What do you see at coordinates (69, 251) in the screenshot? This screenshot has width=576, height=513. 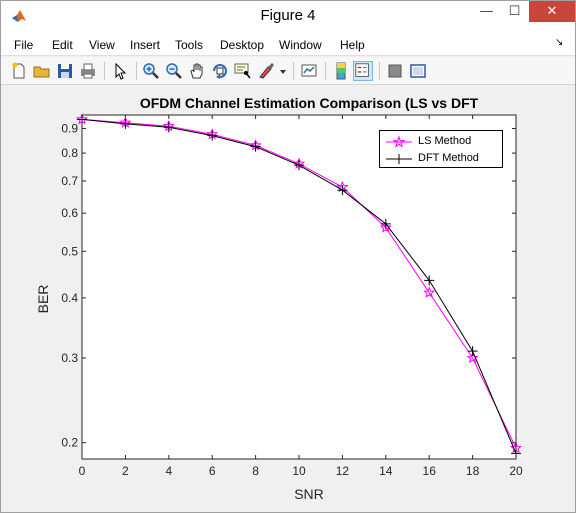 I see `y-tick-label: 0.5` at bounding box center [69, 251].